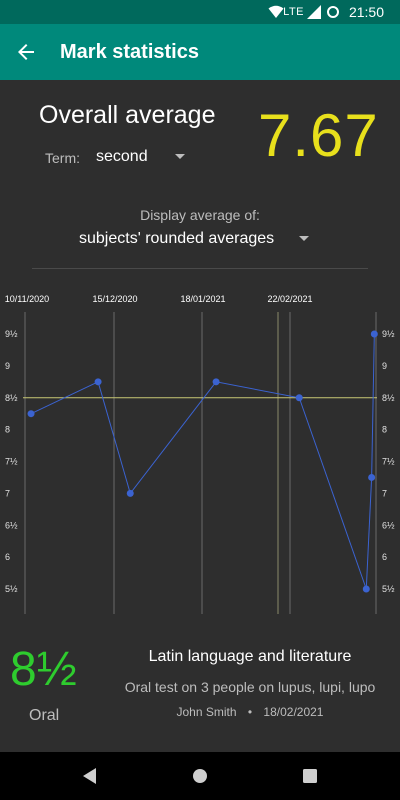 The image size is (400, 800). I want to click on network-type: LTE, so click(293, 12).